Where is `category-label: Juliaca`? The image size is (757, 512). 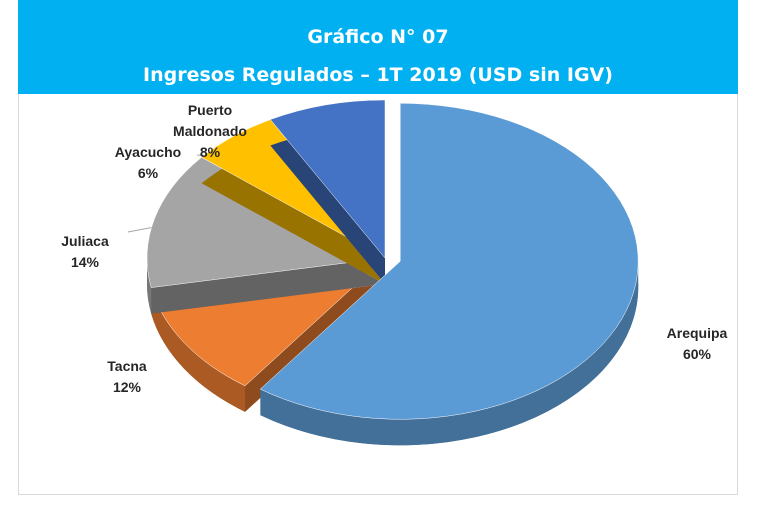 category-label: Juliaca is located at coordinates (85, 241).